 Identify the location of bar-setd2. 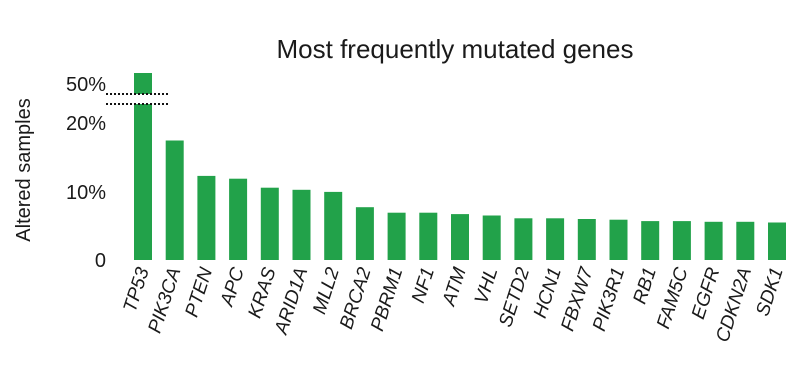
(523, 239).